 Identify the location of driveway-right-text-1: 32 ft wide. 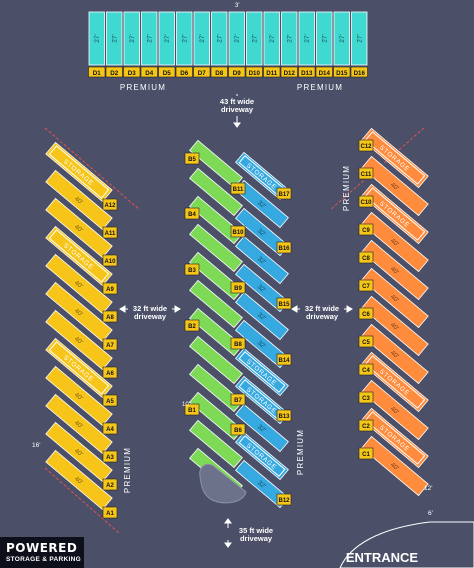
(322, 308).